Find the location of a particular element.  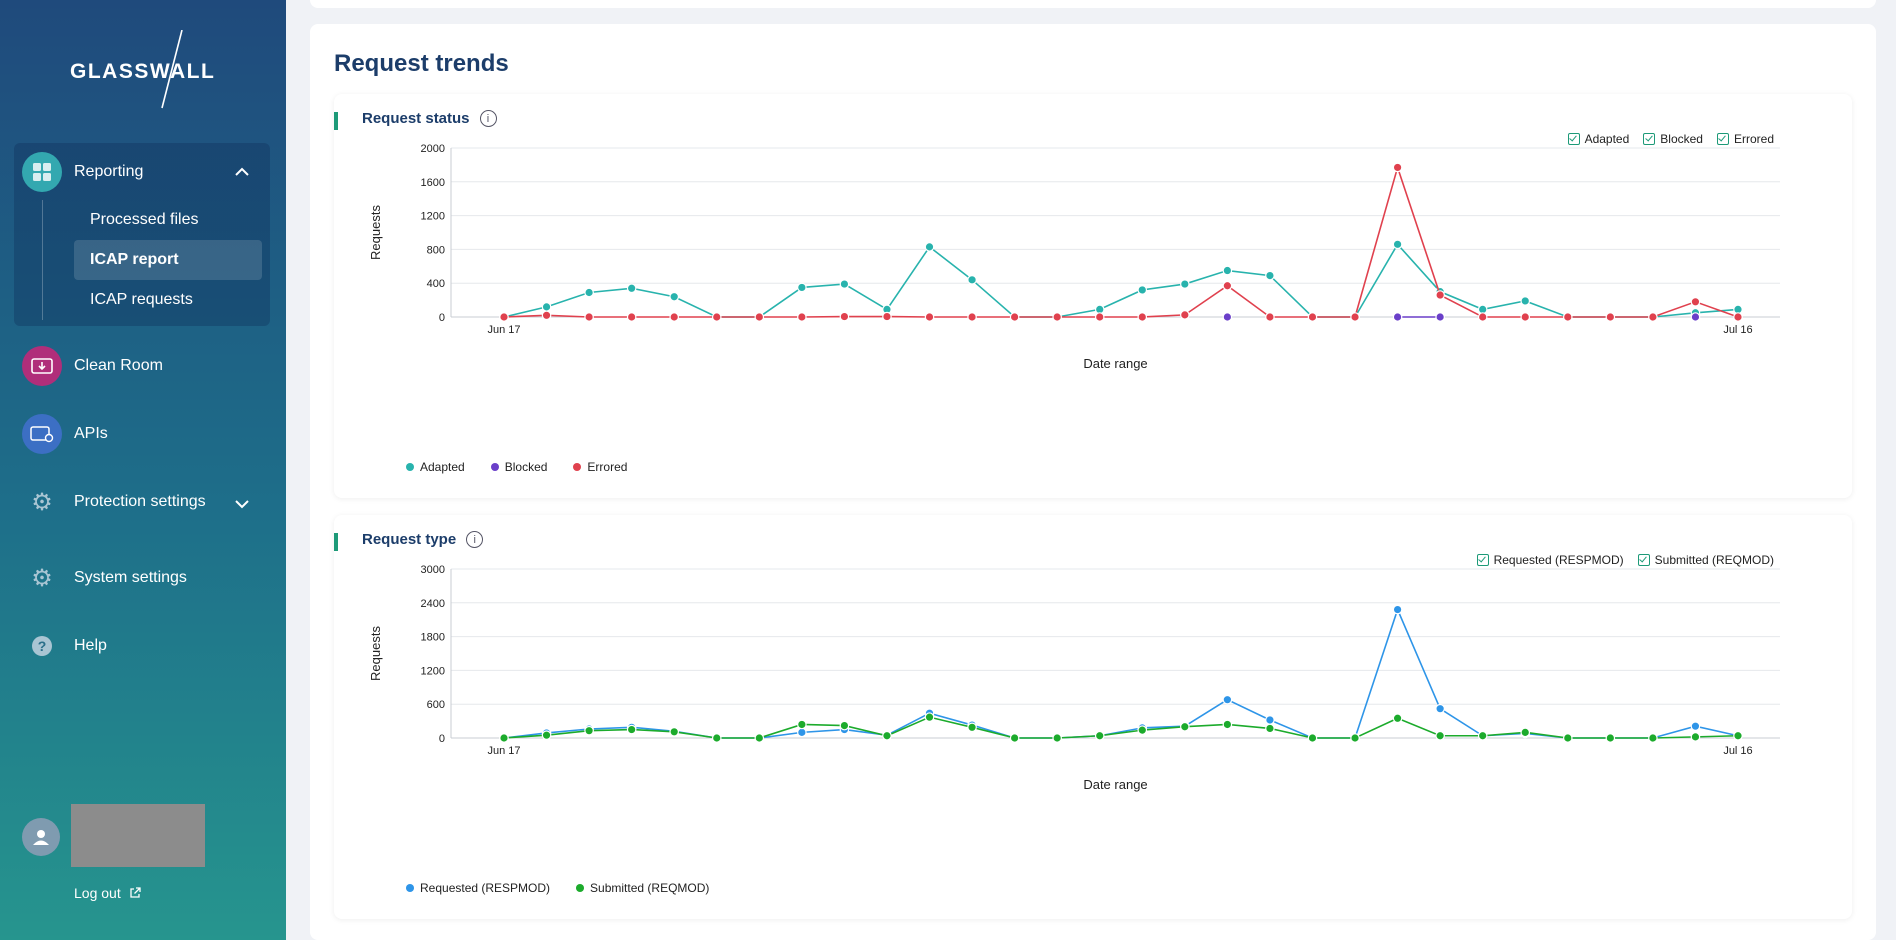

toggle-label: Submitted (REQMOD) is located at coordinates (1714, 560).